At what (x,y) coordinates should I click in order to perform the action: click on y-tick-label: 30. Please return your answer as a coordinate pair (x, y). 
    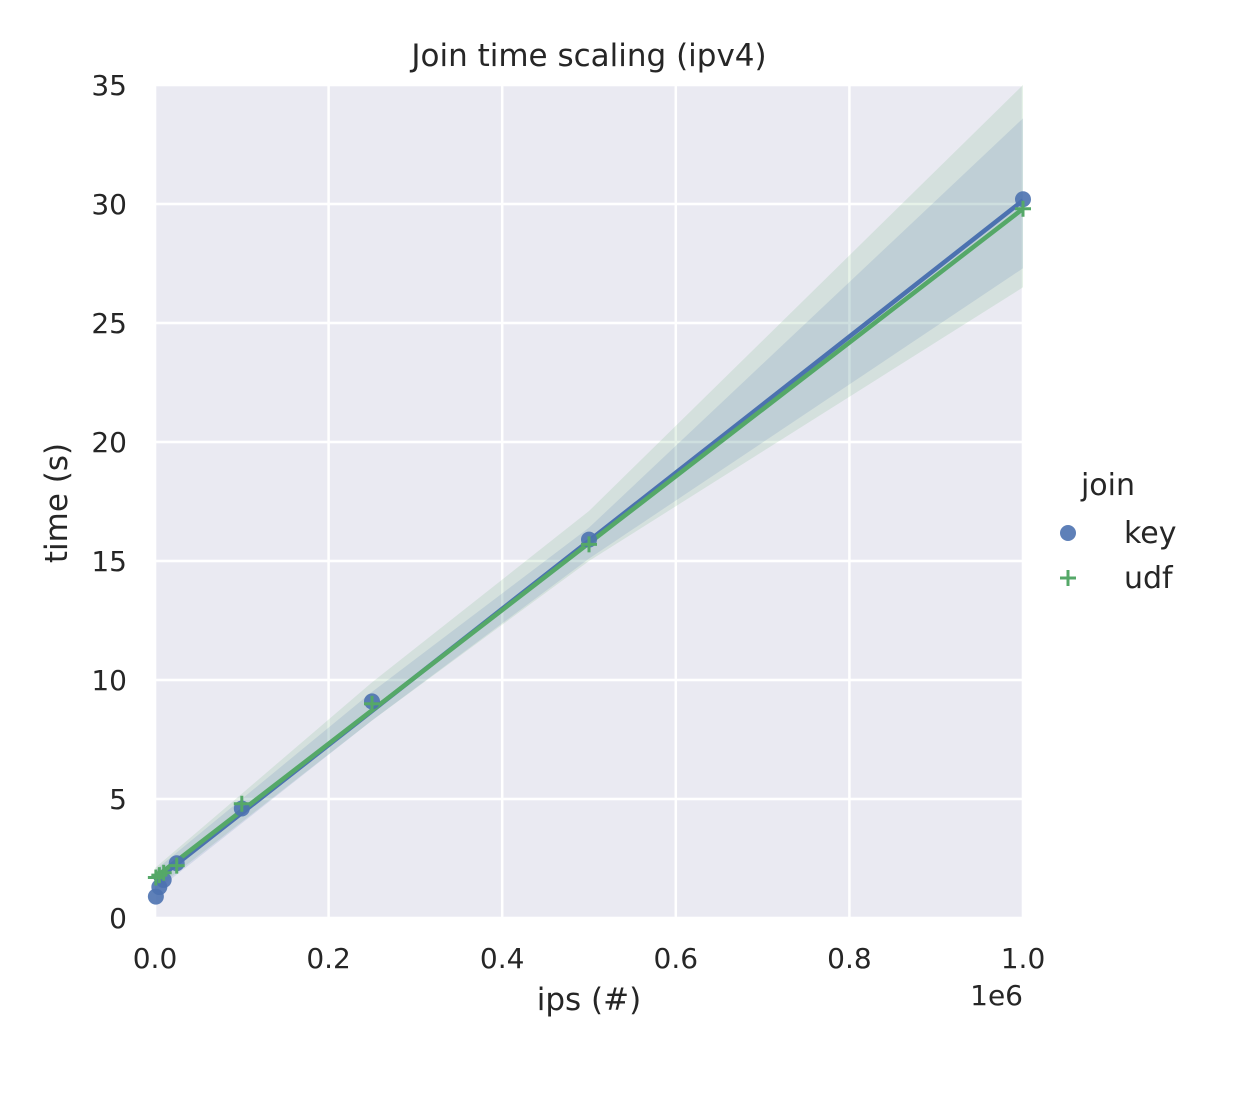
    Looking at the image, I should click on (109, 204).